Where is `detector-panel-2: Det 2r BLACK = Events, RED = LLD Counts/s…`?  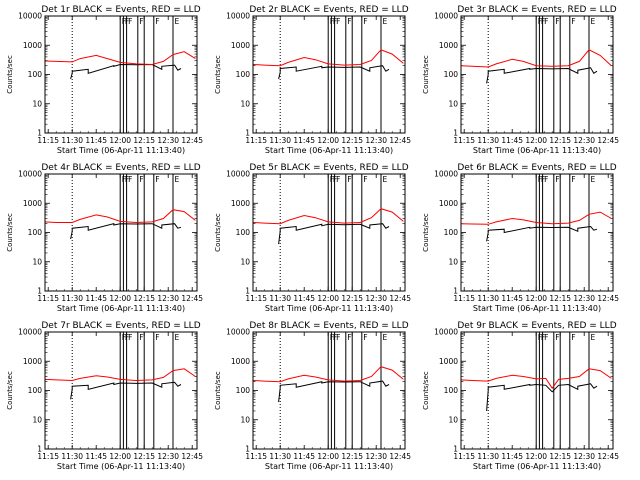
detector-panel-2: Det 2r BLACK = Events, RED = LLD Counts/s… is located at coordinates (312, 80).